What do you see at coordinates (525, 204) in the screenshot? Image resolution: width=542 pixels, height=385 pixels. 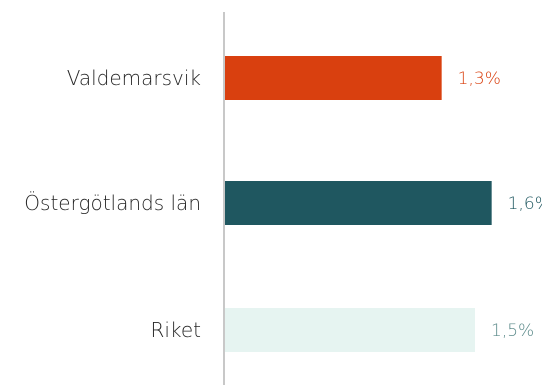 I see `value-label-1: 1,6%` at bounding box center [525, 204].